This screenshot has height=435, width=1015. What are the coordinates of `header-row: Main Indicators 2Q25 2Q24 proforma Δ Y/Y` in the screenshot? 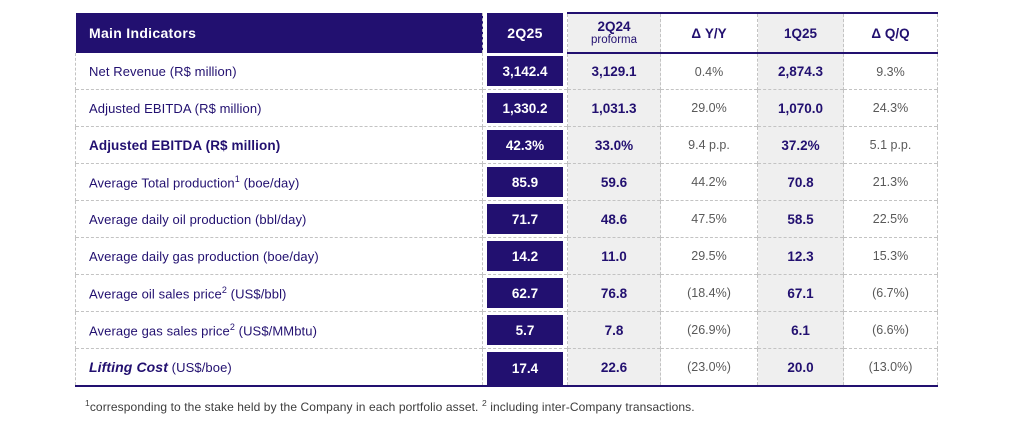 It's located at (506, 33).